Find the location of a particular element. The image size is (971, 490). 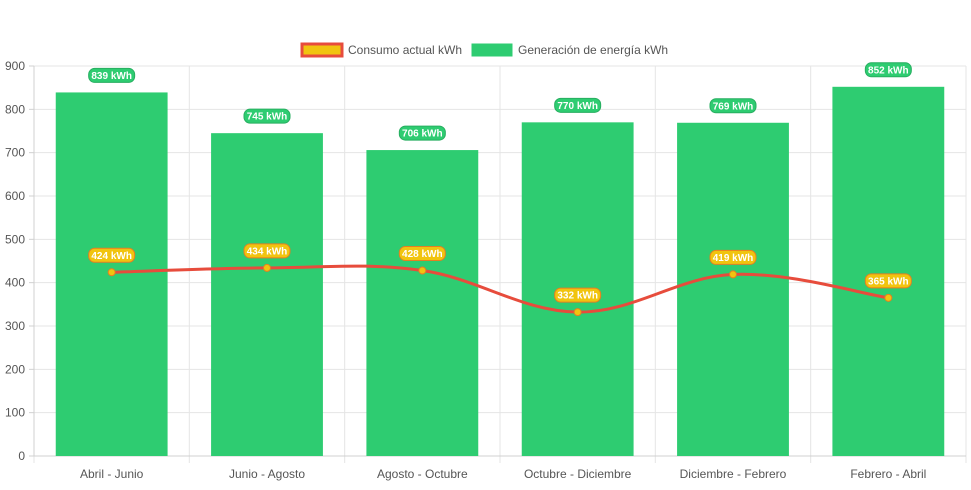

line-data-label: 428 kWh is located at coordinates (422, 254).